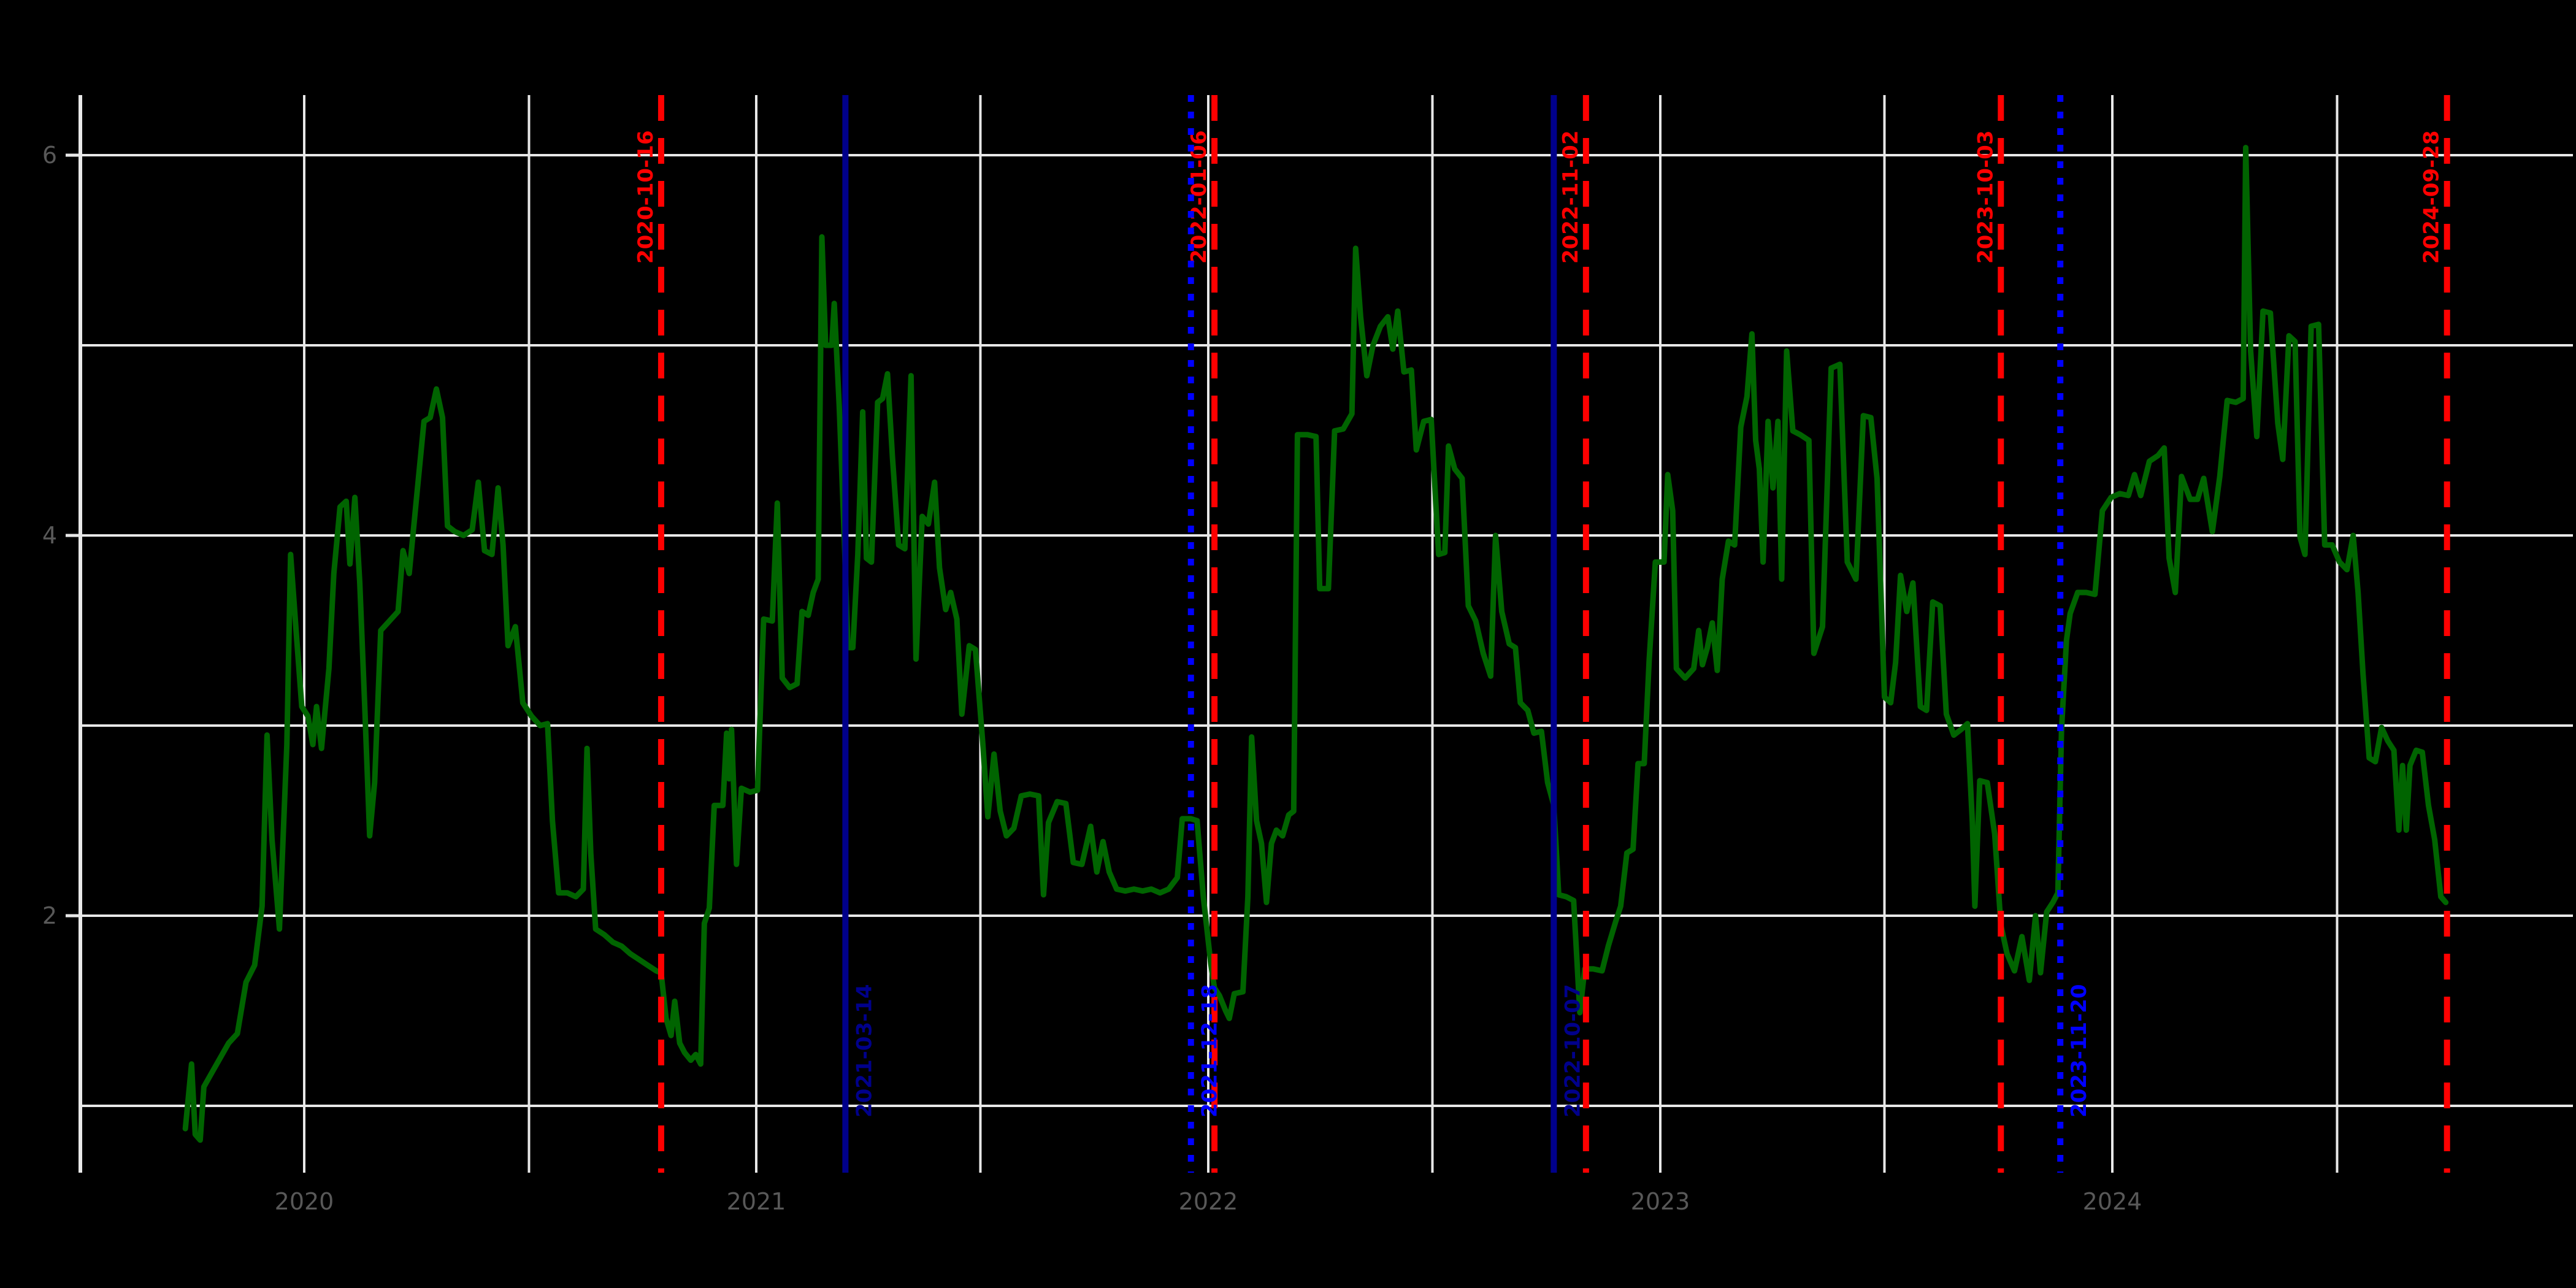 The image size is (2576, 1288). Describe the element at coordinates (1985, 197) in the screenshot. I see `event-label-red-dashed-2023-10-03: 2023-10-03` at that location.